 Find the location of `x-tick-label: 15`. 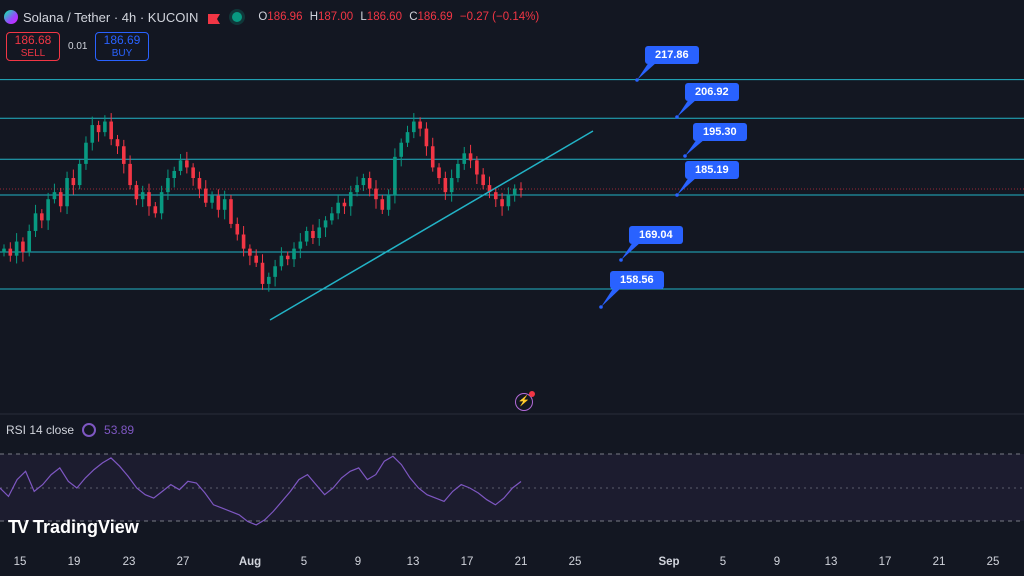

x-tick-label: 15 is located at coordinates (20, 562).